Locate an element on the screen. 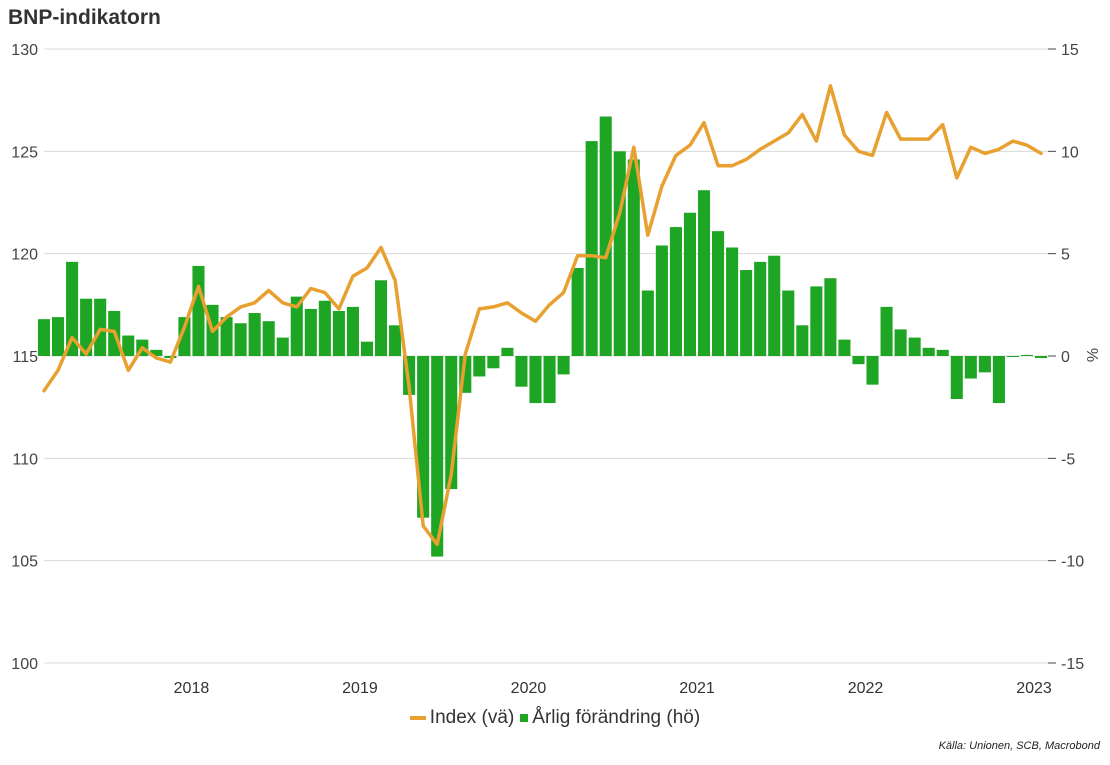 This screenshot has height=765, width=1110. legend: Index (vä) Årlig förändring (hö) is located at coordinates (555, 718).